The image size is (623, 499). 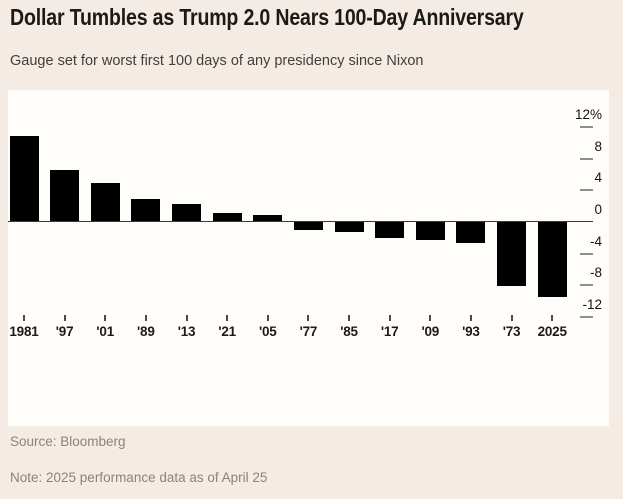 What do you see at coordinates (598, 209) in the screenshot?
I see `y-axis-label-0: 0` at bounding box center [598, 209].